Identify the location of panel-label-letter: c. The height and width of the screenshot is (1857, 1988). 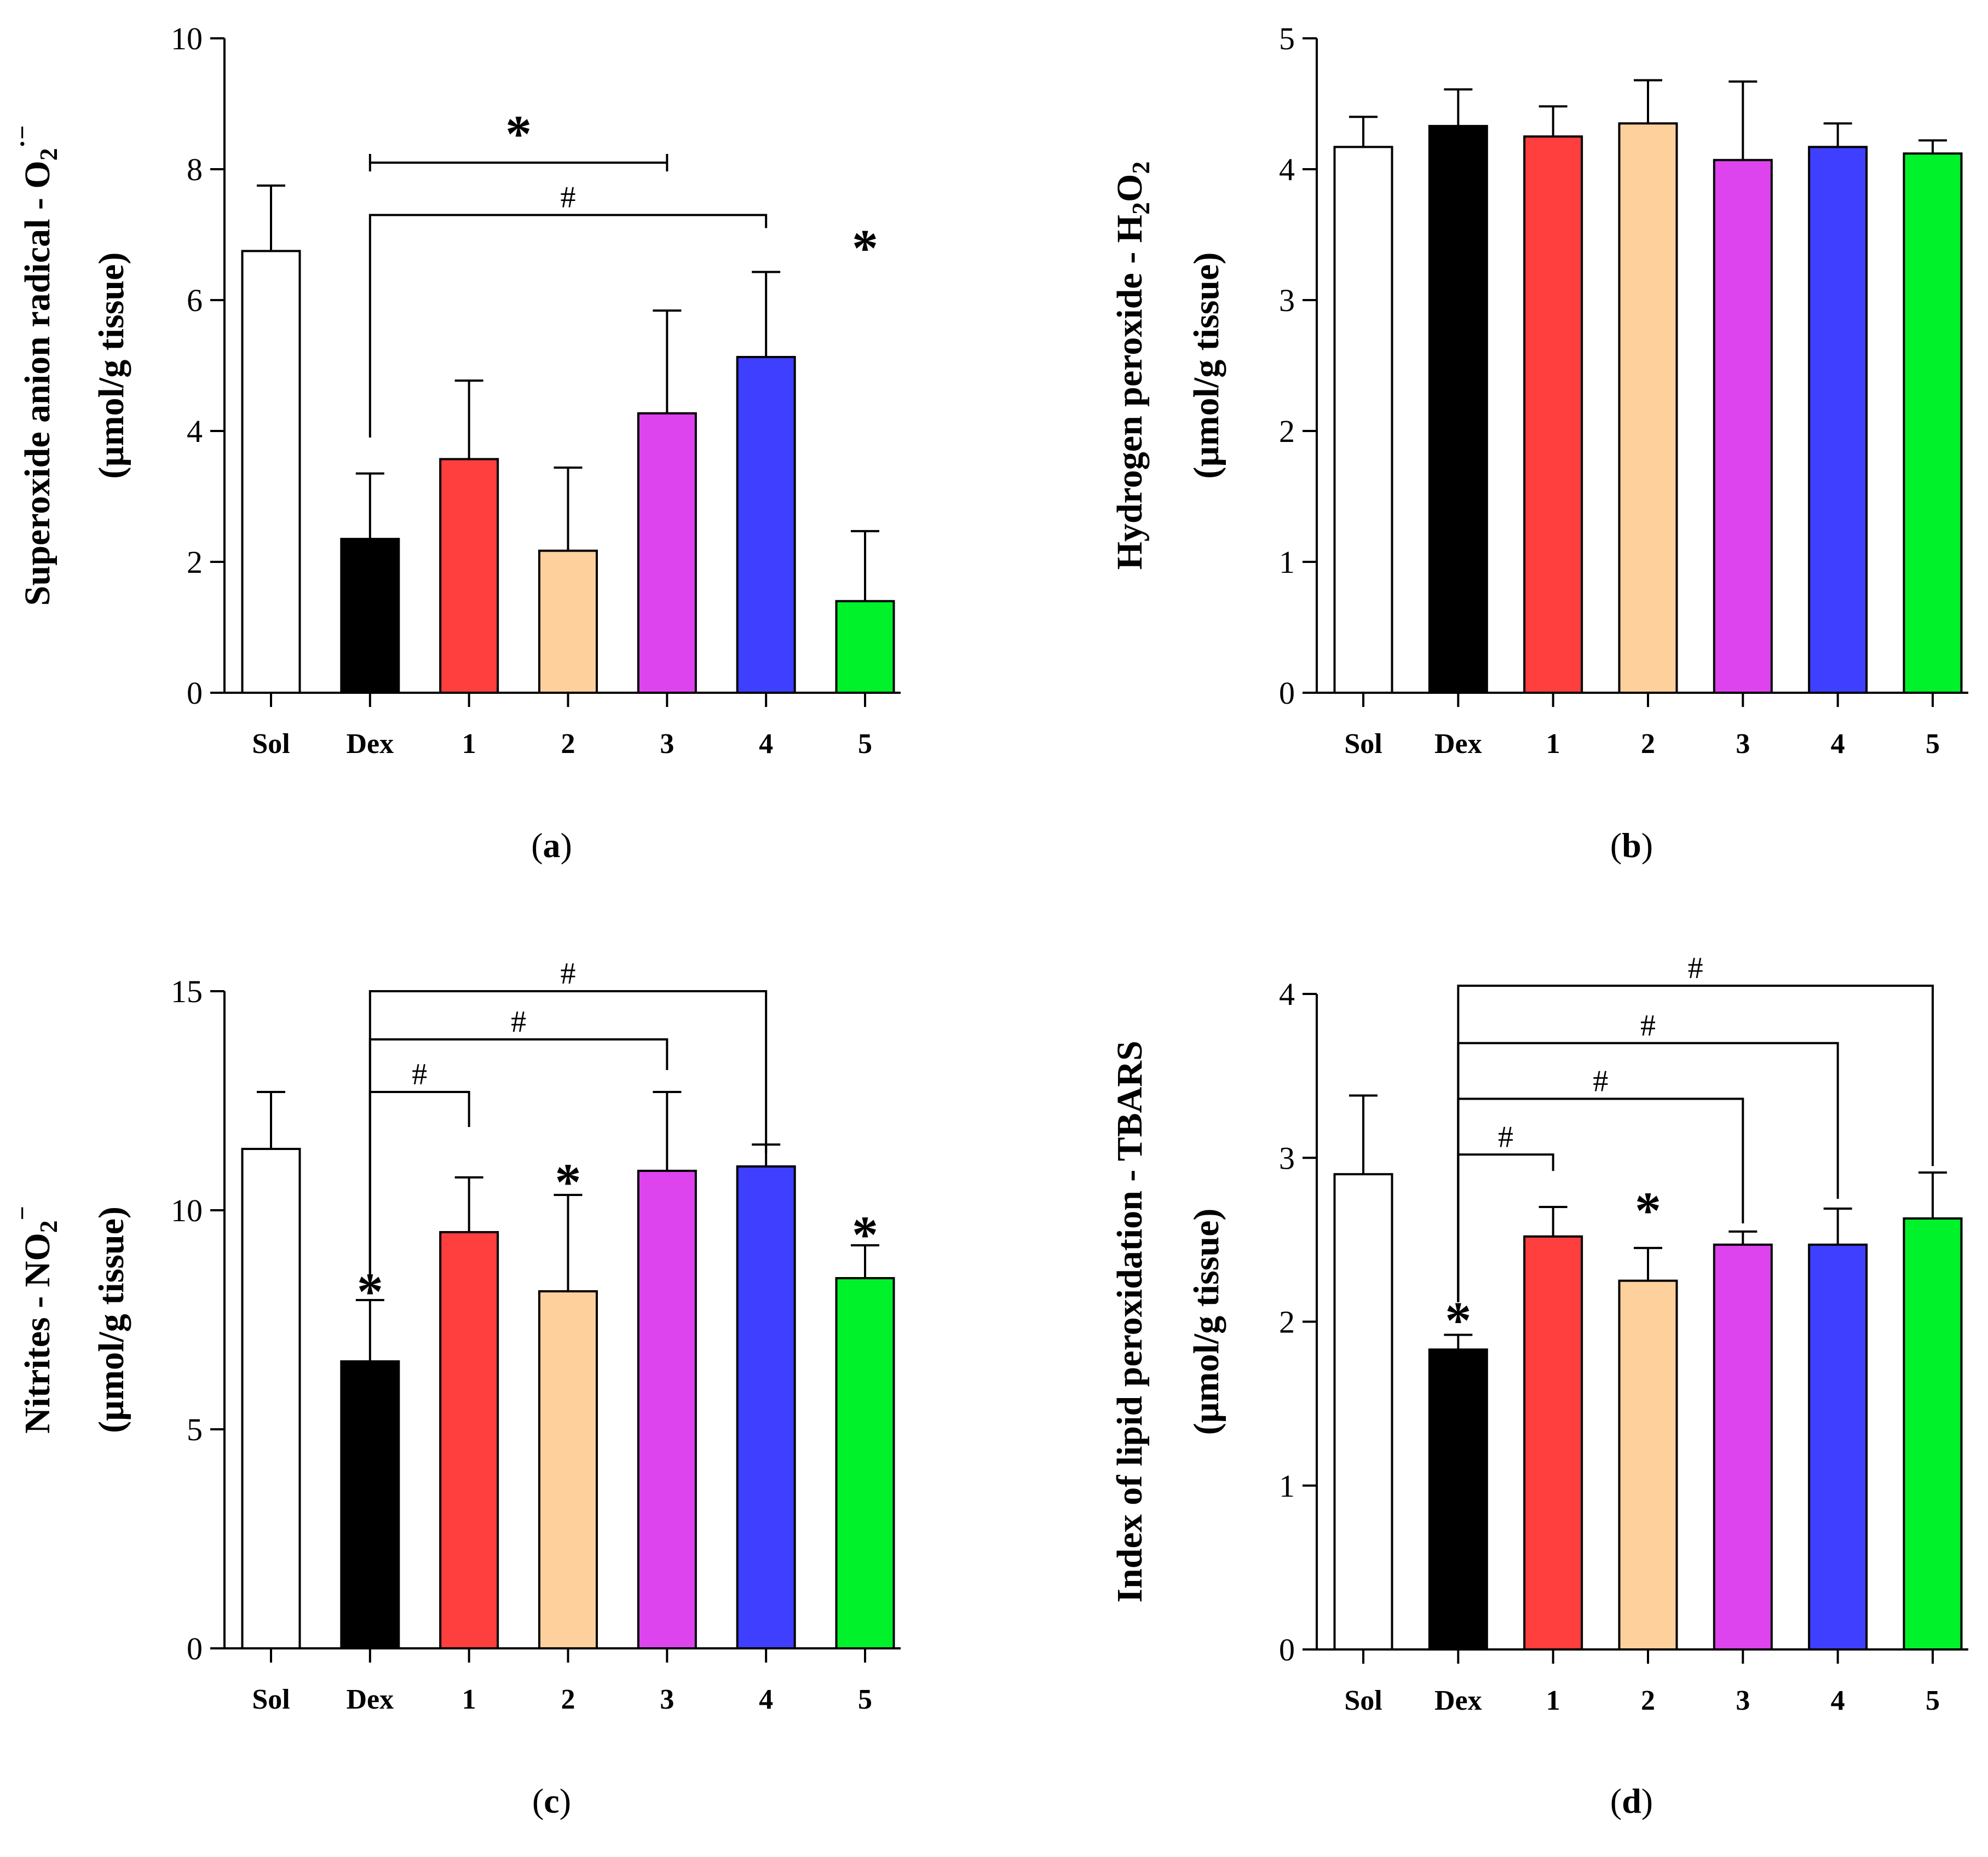
(551, 1800).